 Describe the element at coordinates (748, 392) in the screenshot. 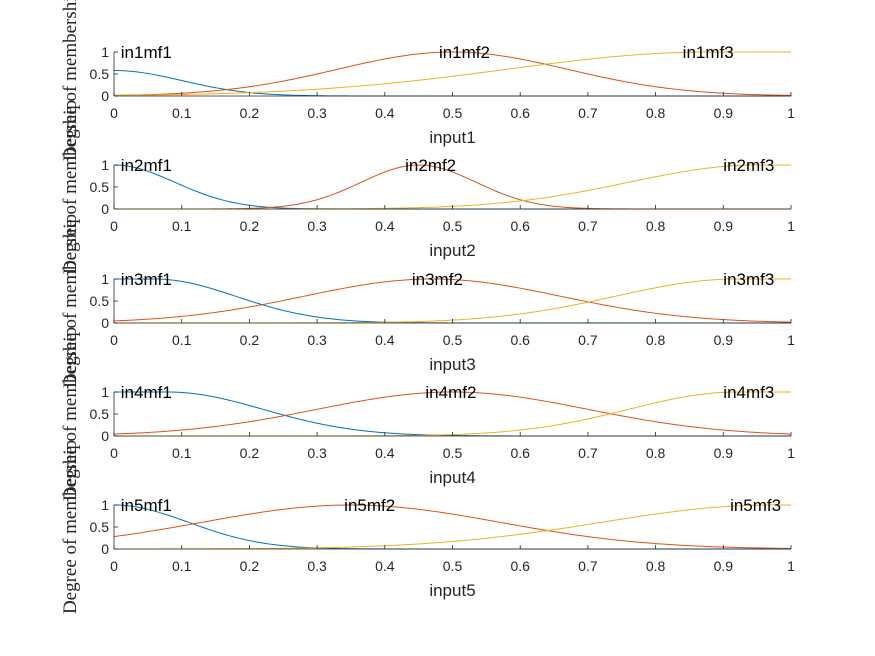

I see `mf-label-in4mf3: in4mf3` at that location.